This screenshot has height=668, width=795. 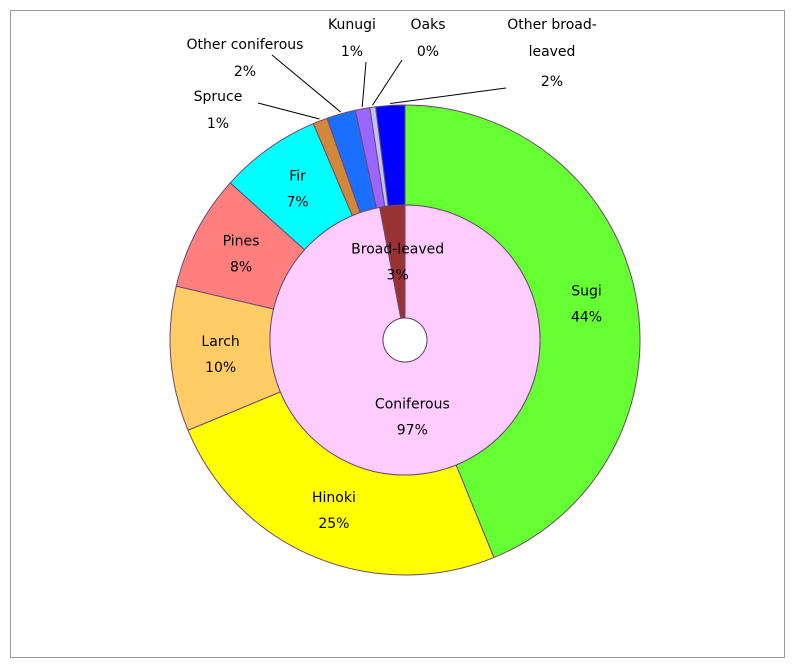 I want to click on segment-value-label: 97%, so click(x=412, y=431).